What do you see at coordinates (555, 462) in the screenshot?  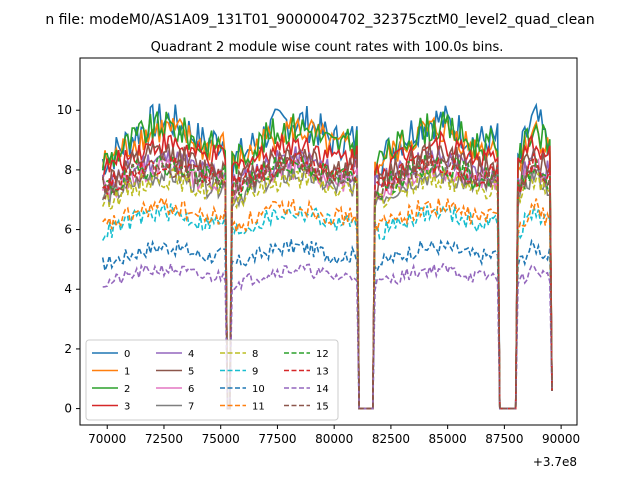 I see `x-offset-label: +3.7e8` at bounding box center [555, 462].